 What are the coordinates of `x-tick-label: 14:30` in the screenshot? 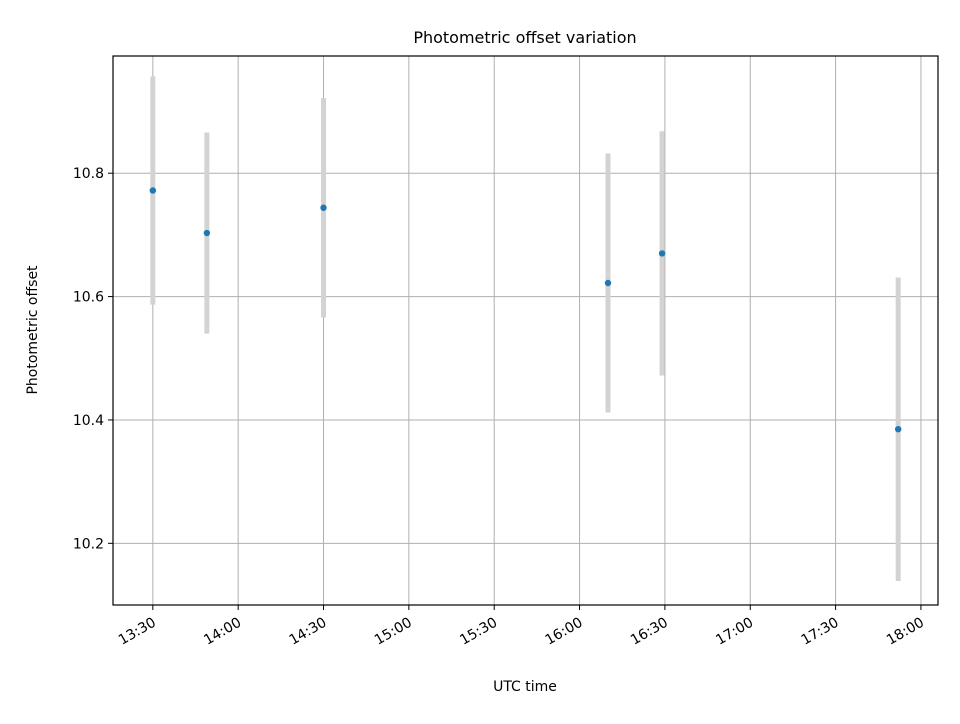 It's located at (308, 632).